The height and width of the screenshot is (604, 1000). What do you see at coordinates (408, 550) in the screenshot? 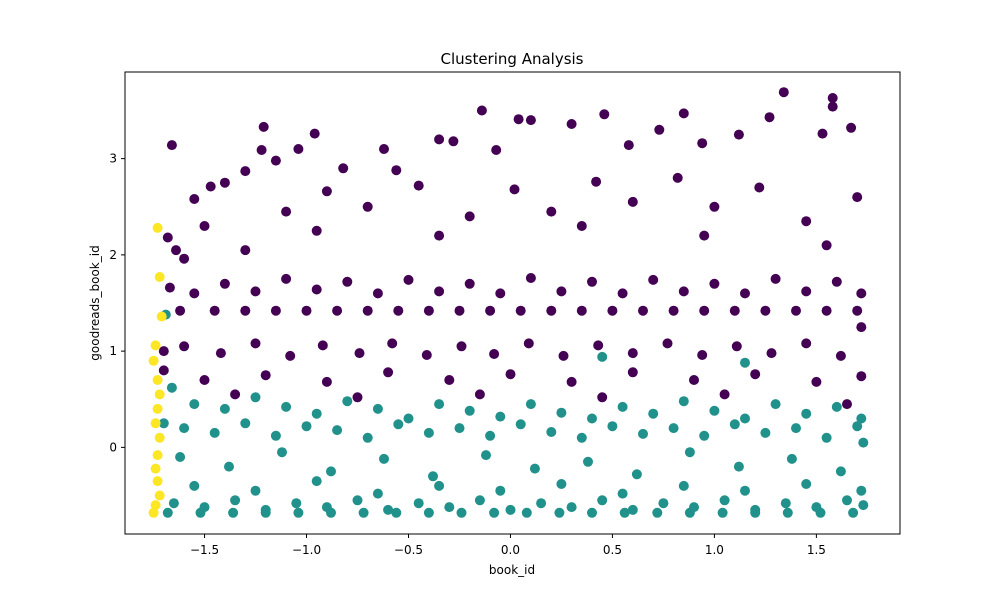
I see `x-tick-label: −0.5` at bounding box center [408, 550].